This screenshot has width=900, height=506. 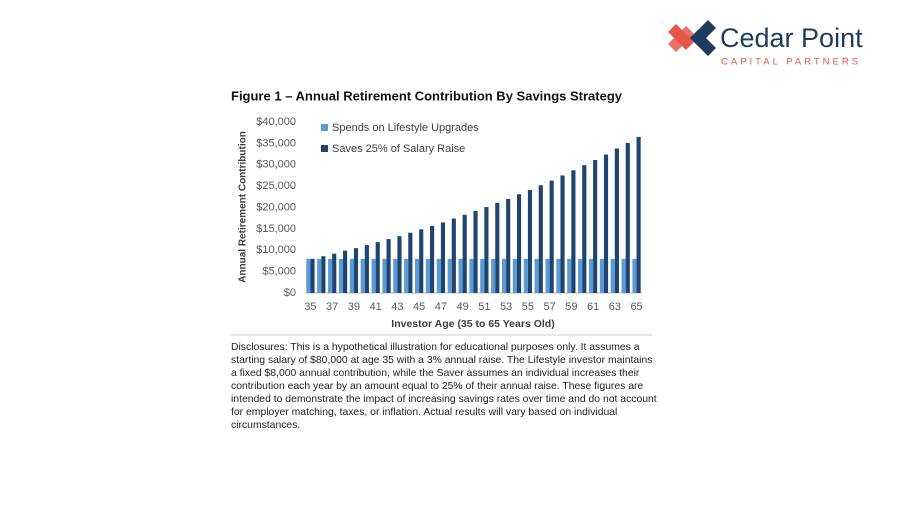 I want to click on x-tick-label: 47, so click(x=441, y=307).